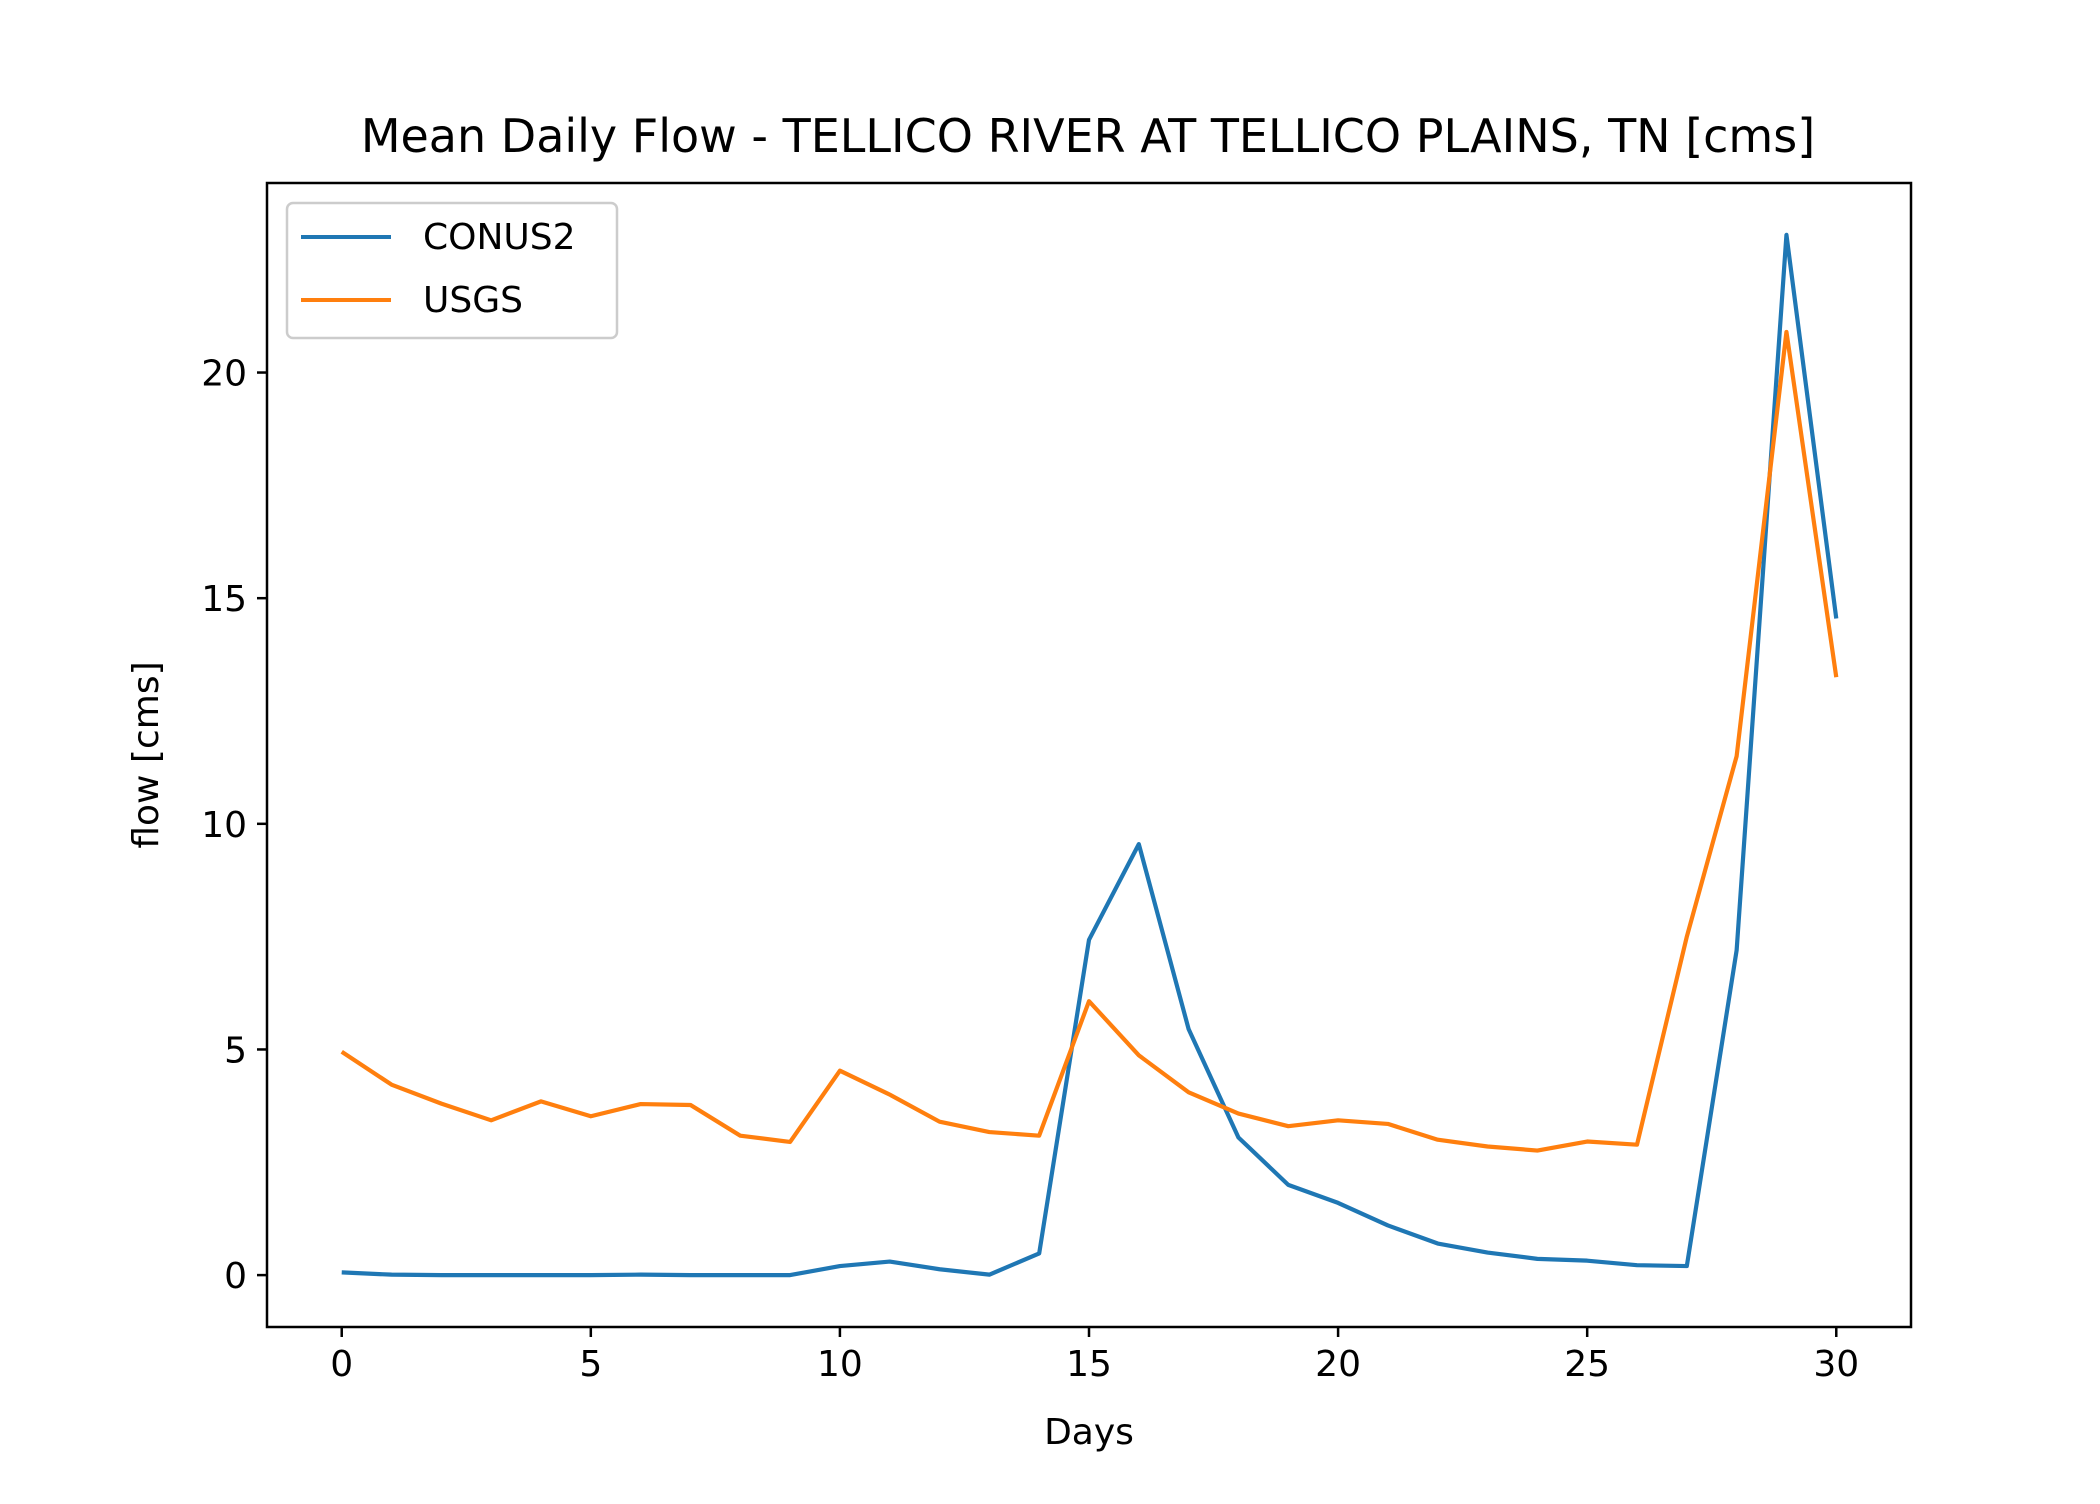 Image resolution: width=2100 pixels, height=1504 pixels. What do you see at coordinates (224, 374) in the screenshot?
I see `y-tick-label: 20` at bounding box center [224, 374].